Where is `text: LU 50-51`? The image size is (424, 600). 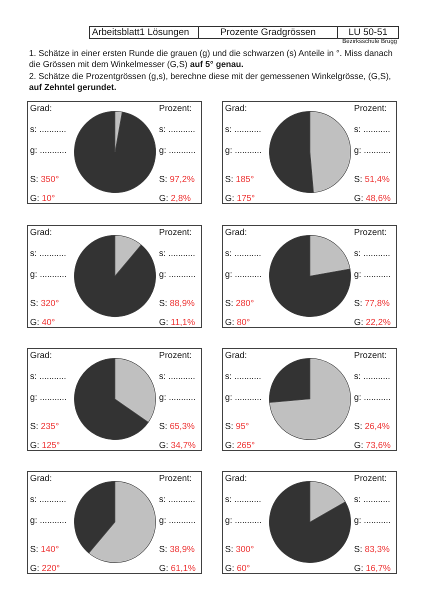 text: LU 50-51 is located at coordinates (368, 32).